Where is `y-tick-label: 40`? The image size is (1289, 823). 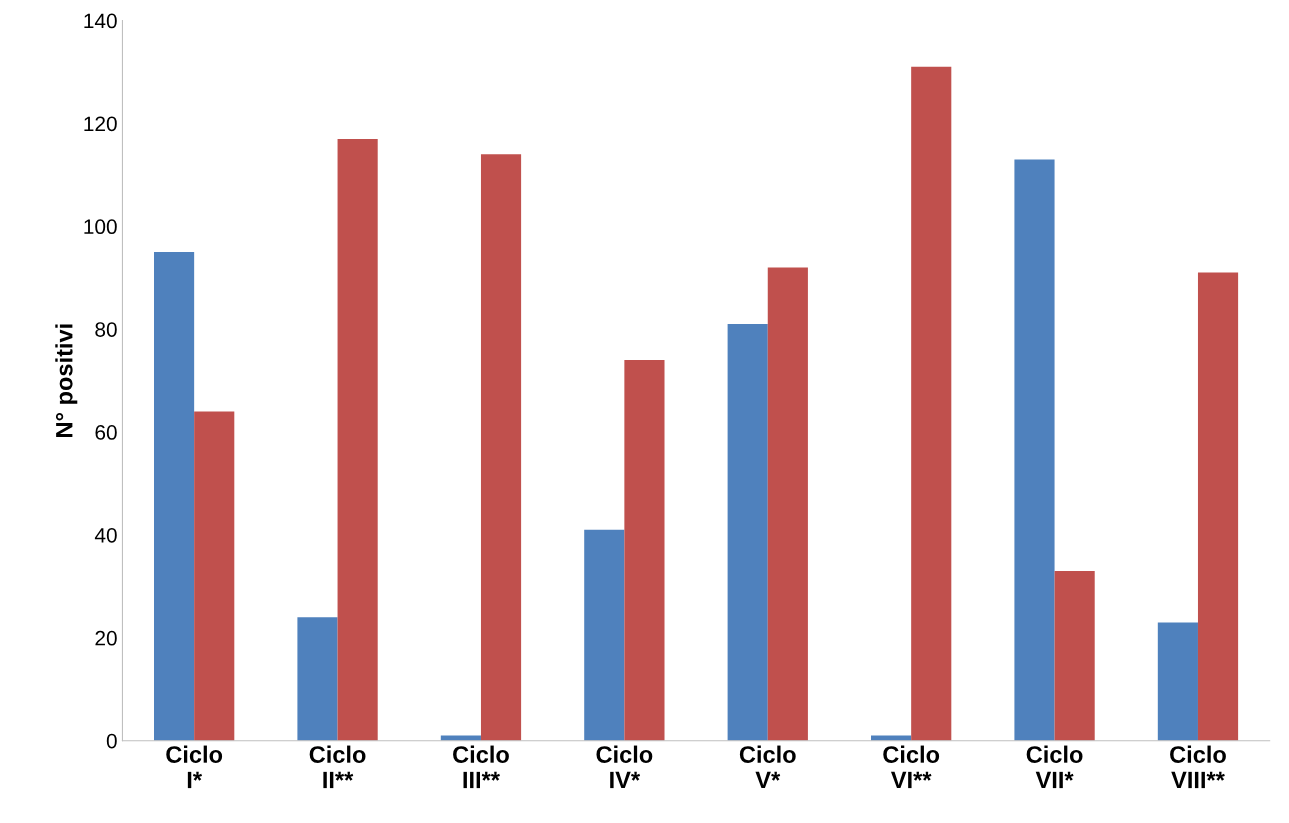 y-tick-label: 40 is located at coordinates (105, 535).